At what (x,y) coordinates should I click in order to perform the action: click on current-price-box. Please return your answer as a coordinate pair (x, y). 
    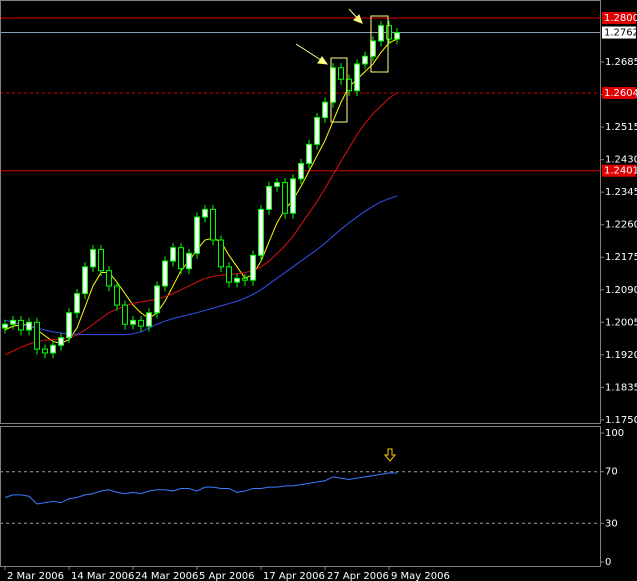
    Looking at the image, I should click on (619, 32).